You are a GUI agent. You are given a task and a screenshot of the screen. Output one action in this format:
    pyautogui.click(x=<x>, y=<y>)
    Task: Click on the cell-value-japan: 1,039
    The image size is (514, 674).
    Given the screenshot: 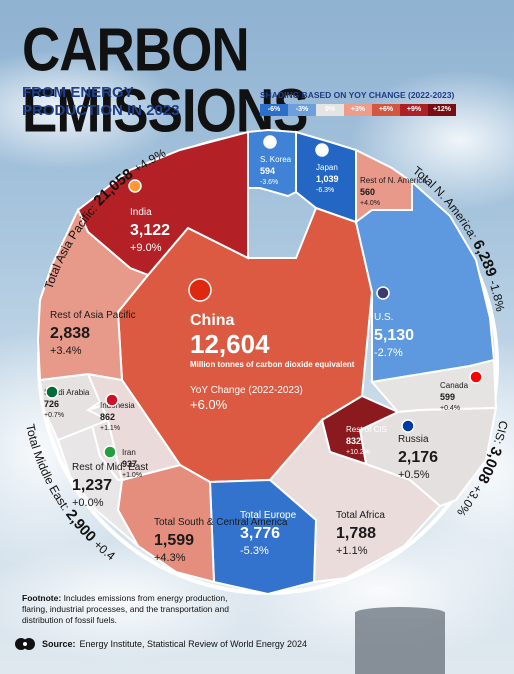 What is the action you would take?
    pyautogui.click(x=327, y=179)
    